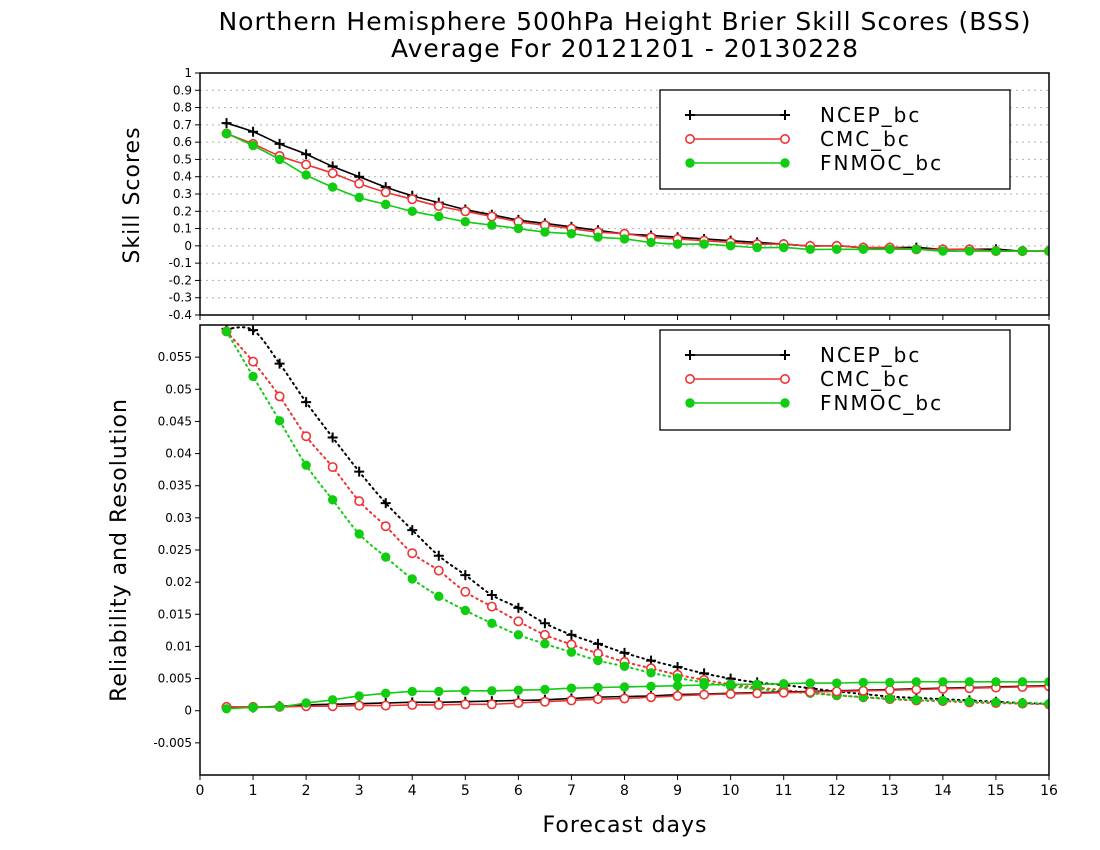 The height and width of the screenshot is (850, 1100). Describe the element at coordinates (182, 159) in the screenshot. I see `y-tick-label: 0.5` at that location.